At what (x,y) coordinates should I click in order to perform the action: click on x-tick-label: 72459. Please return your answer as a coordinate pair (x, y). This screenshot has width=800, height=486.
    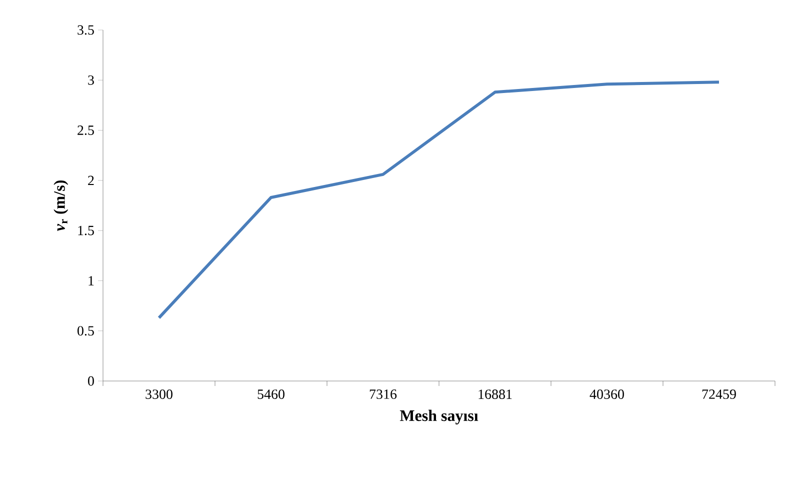
    Looking at the image, I should click on (719, 394).